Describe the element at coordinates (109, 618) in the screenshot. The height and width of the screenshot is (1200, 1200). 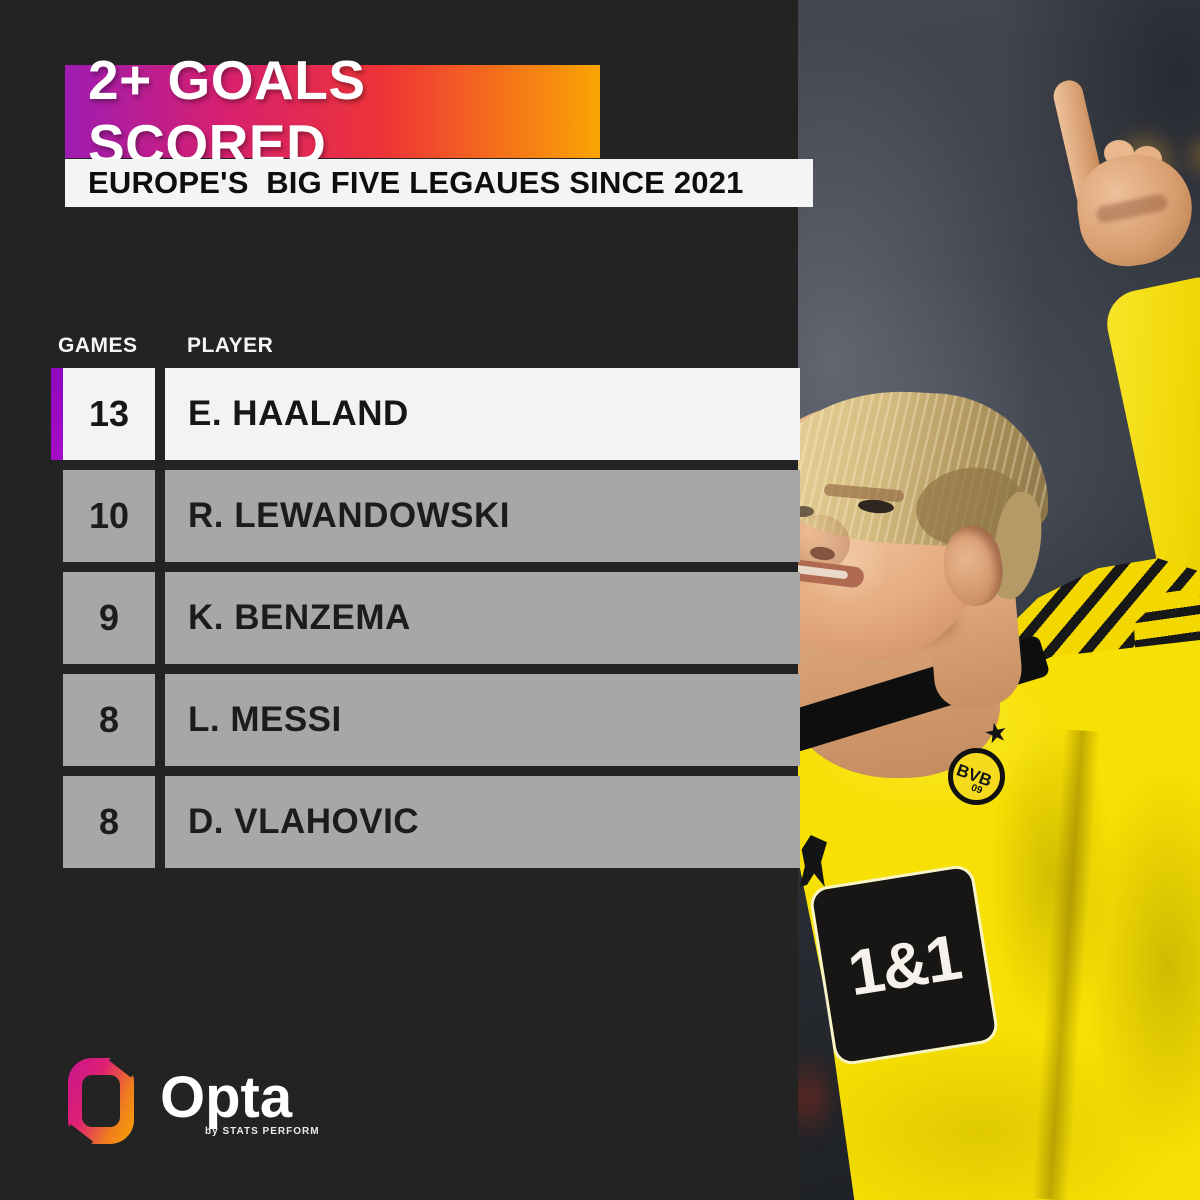
I see `games-value: 9` at that location.